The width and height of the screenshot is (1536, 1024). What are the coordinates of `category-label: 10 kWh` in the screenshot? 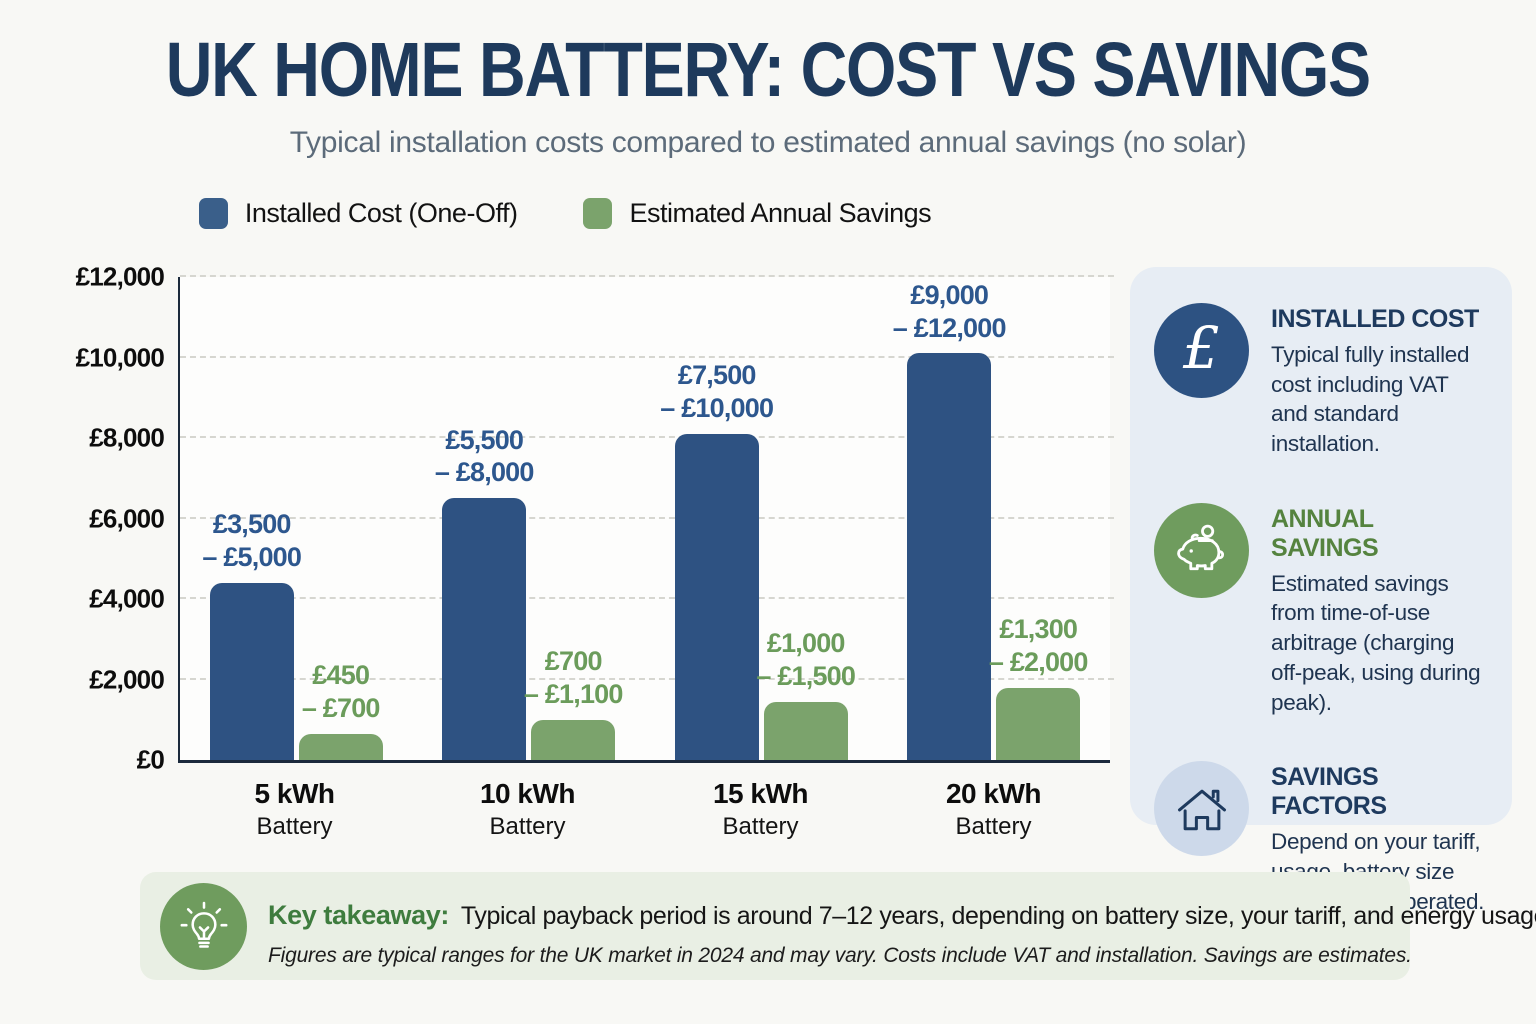 It's located at (527, 793).